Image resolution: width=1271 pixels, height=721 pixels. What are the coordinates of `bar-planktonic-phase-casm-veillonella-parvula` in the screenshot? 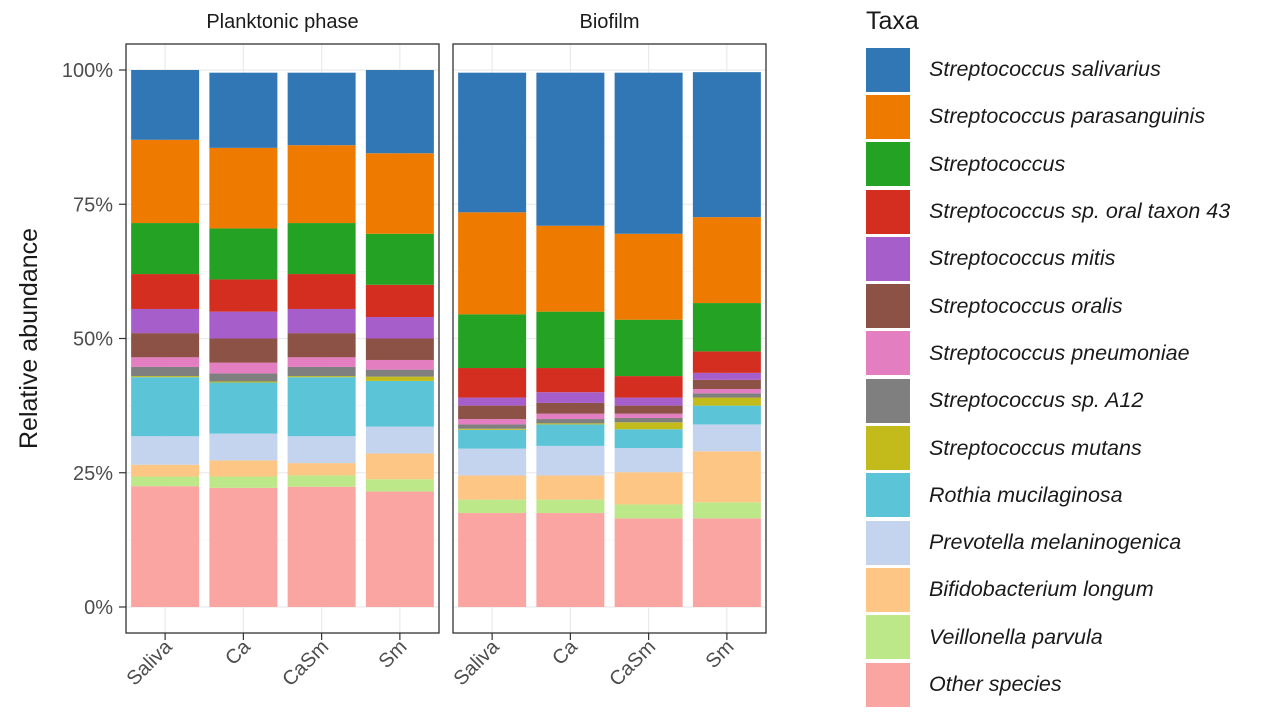 It's located at (321, 481).